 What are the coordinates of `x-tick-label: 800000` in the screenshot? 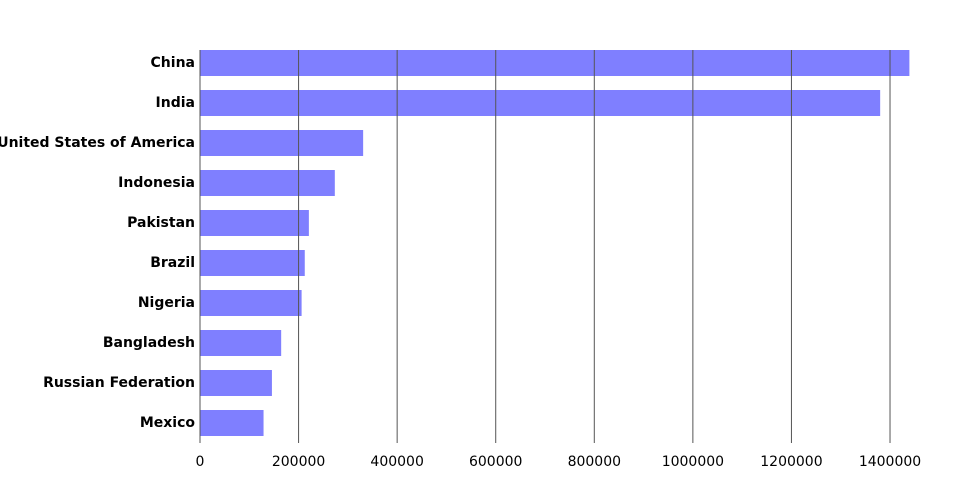 It's located at (594, 462).